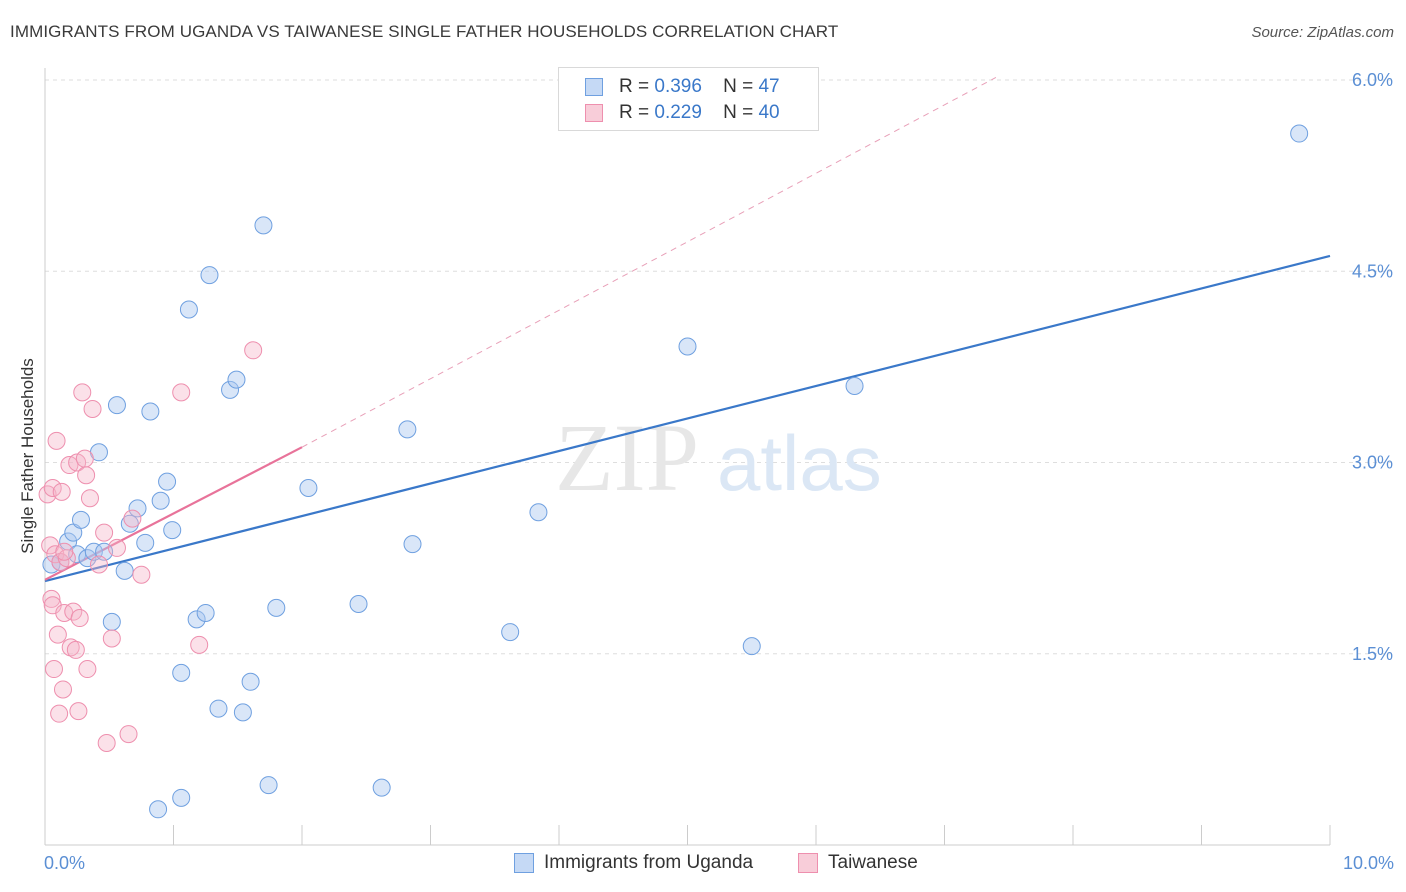 This screenshot has height=892, width=1406. I want to click on x-tick-label-1: 10.0%, so click(1368, 863).